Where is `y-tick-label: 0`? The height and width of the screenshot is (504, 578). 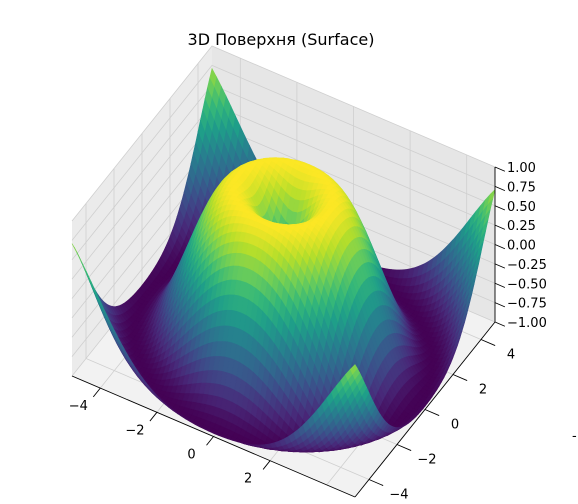 y-tick-label: 0 is located at coordinates (455, 425).